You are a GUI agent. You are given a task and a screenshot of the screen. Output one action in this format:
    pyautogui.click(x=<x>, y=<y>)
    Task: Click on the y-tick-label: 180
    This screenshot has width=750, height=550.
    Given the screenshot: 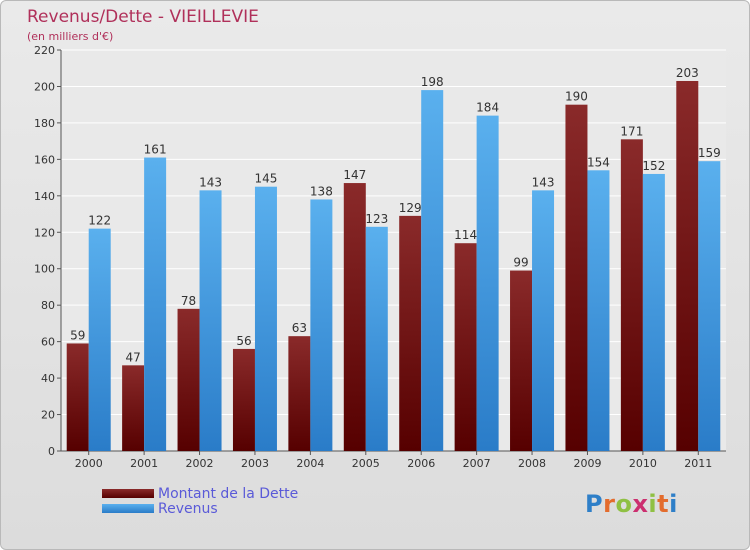 What is the action you would take?
    pyautogui.click(x=44, y=123)
    